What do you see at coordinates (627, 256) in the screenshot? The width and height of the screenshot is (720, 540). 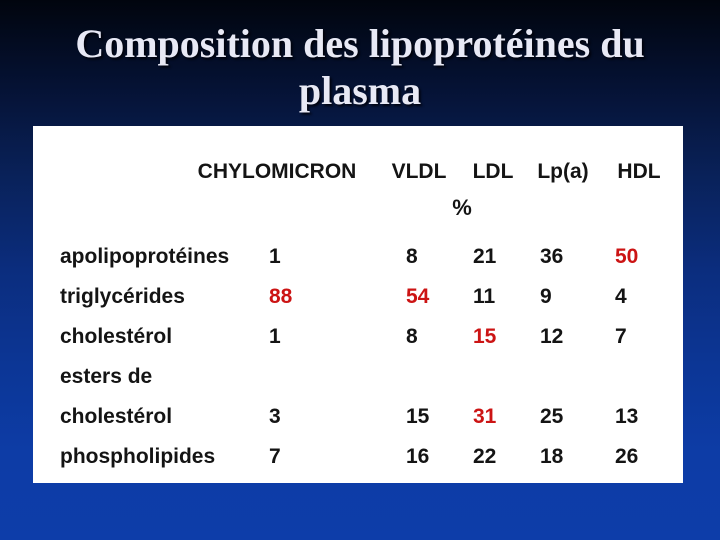 I see `value-cell-highlighted: 50` at bounding box center [627, 256].